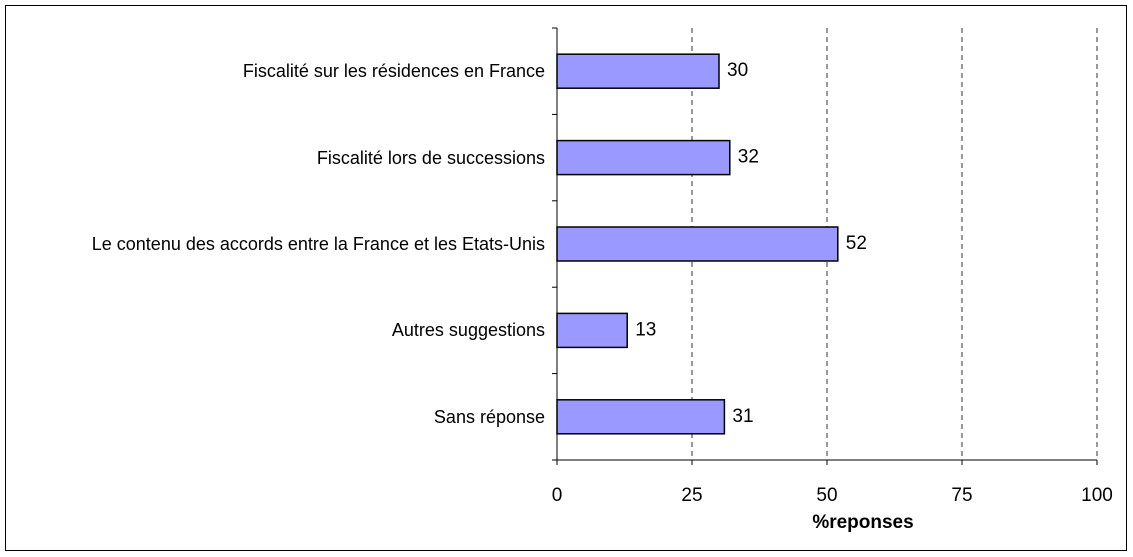 The height and width of the screenshot is (557, 1133). I want to click on y-tick-label-text: Fiscalité sur les résidences en France, so click(393, 71).